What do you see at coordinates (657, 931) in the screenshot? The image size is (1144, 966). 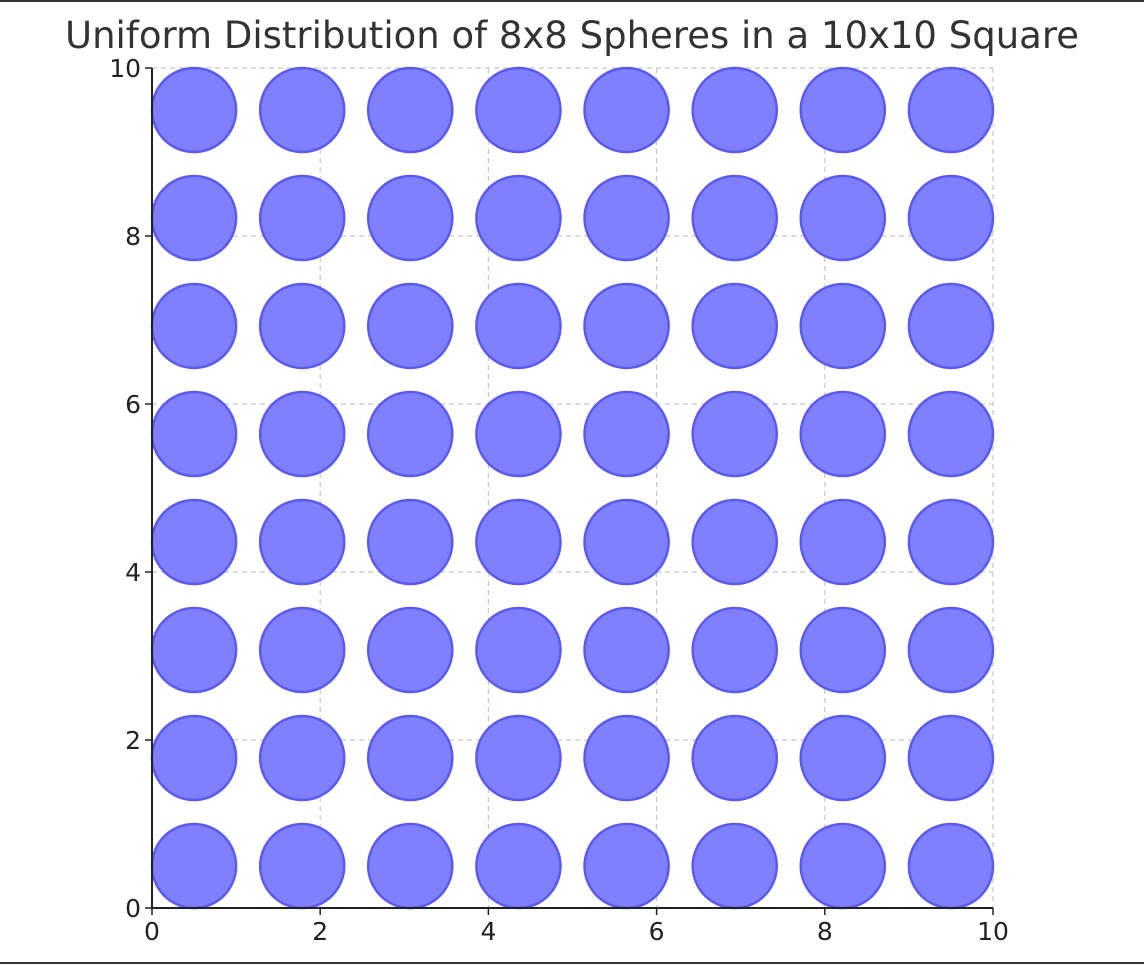 I see `x-tick-label: 6` at bounding box center [657, 931].